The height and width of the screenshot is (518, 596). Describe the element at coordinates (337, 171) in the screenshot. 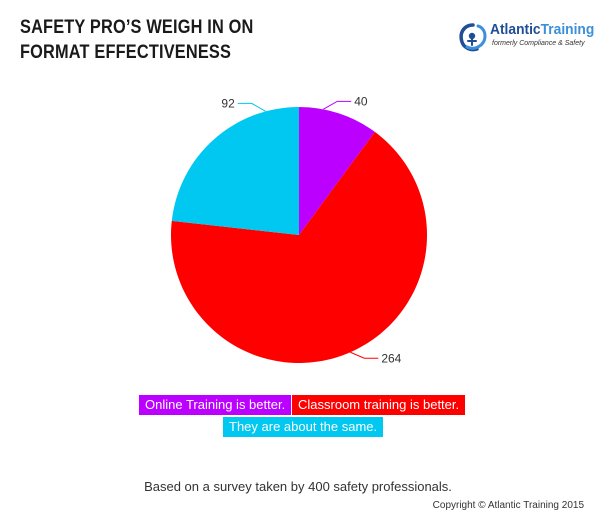

I see `pie-slice-online` at that location.